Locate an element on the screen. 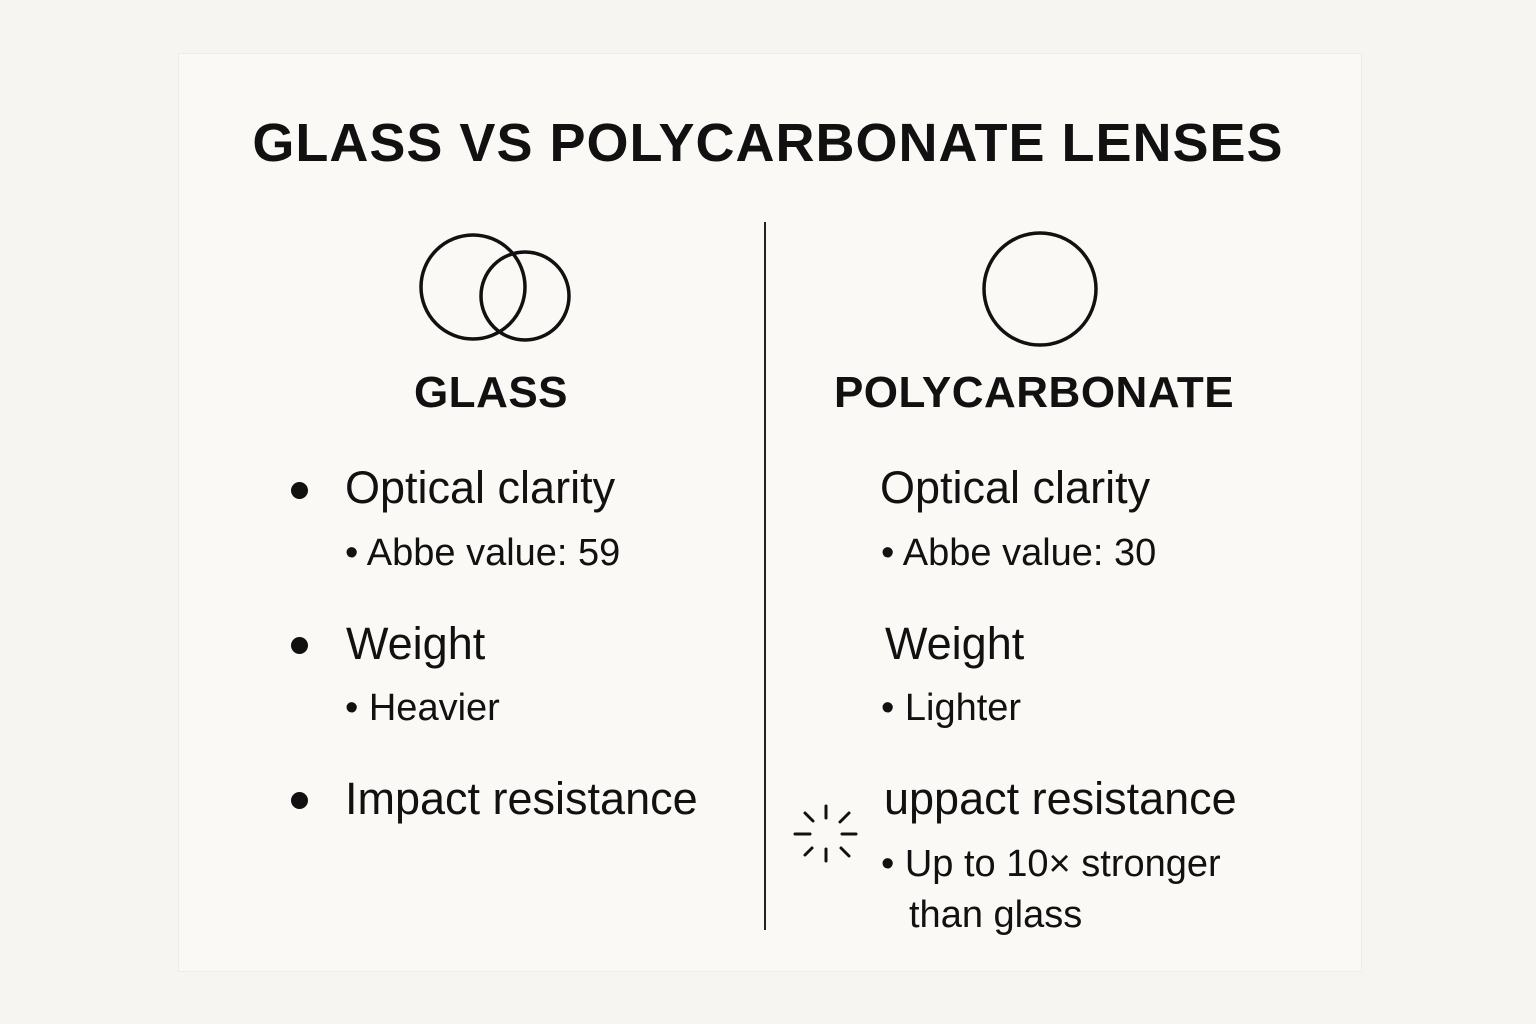  column-divider is located at coordinates (765, 576).